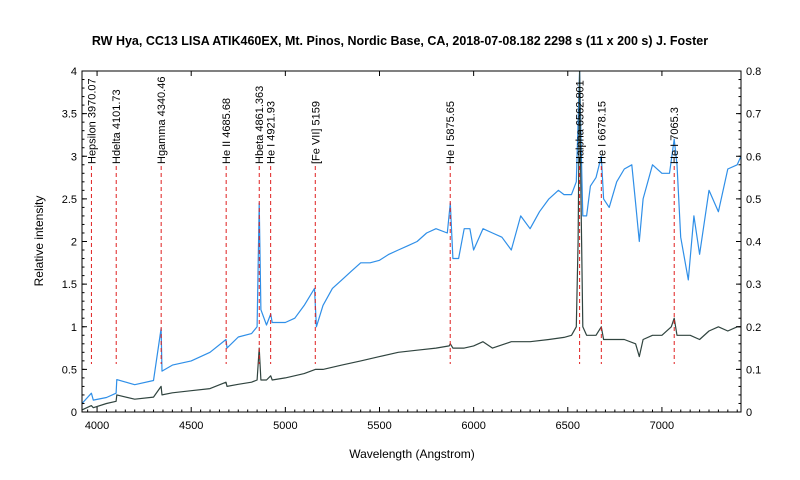 The height and width of the screenshot is (480, 800). Describe the element at coordinates (162, 120) in the screenshot. I see `line-marker-label-3: Hgamma 4340.46` at that location.